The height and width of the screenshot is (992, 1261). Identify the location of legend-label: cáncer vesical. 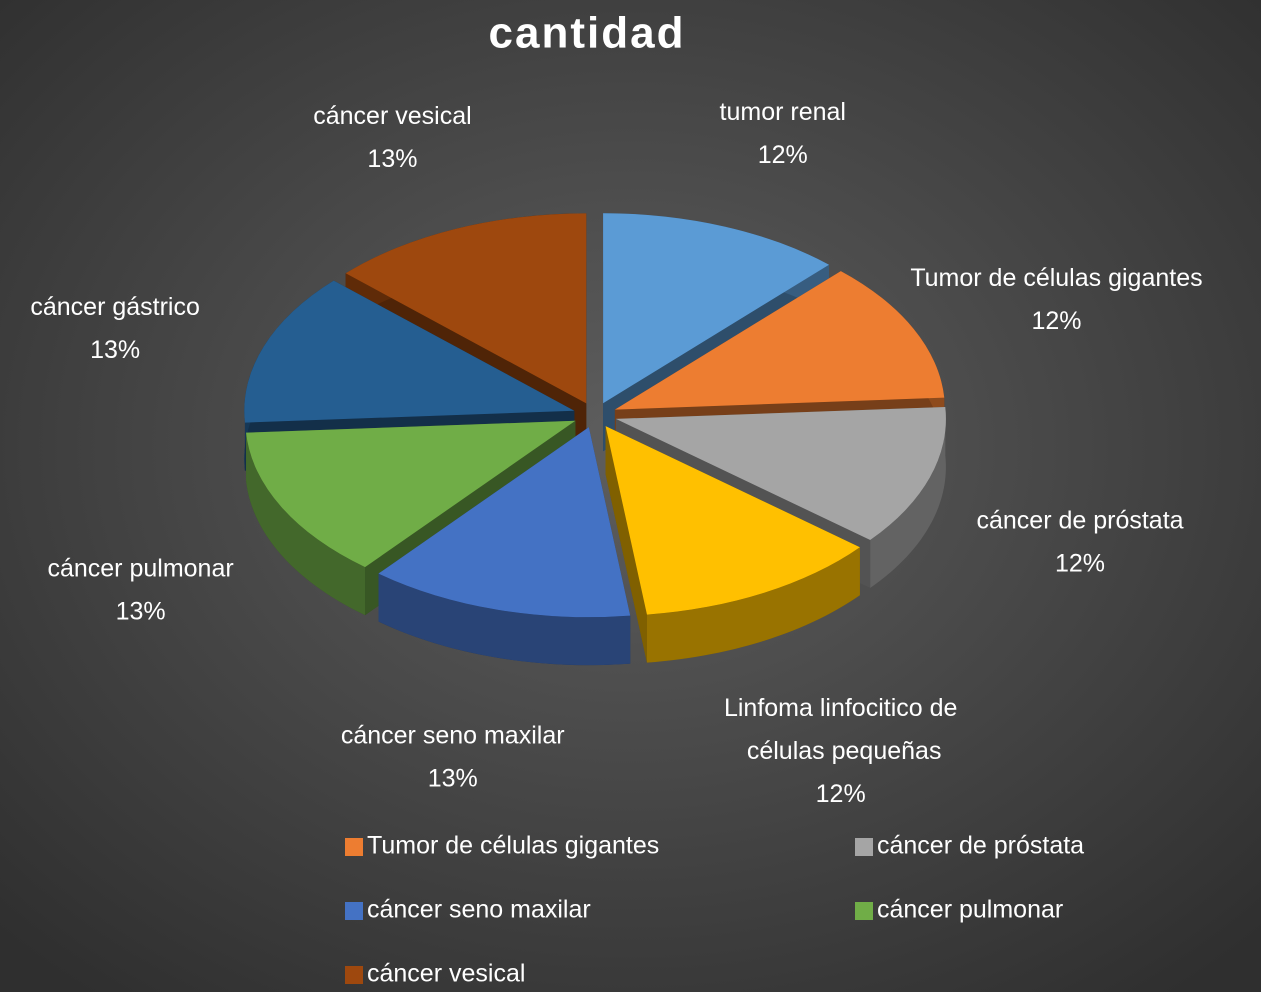
(446, 974).